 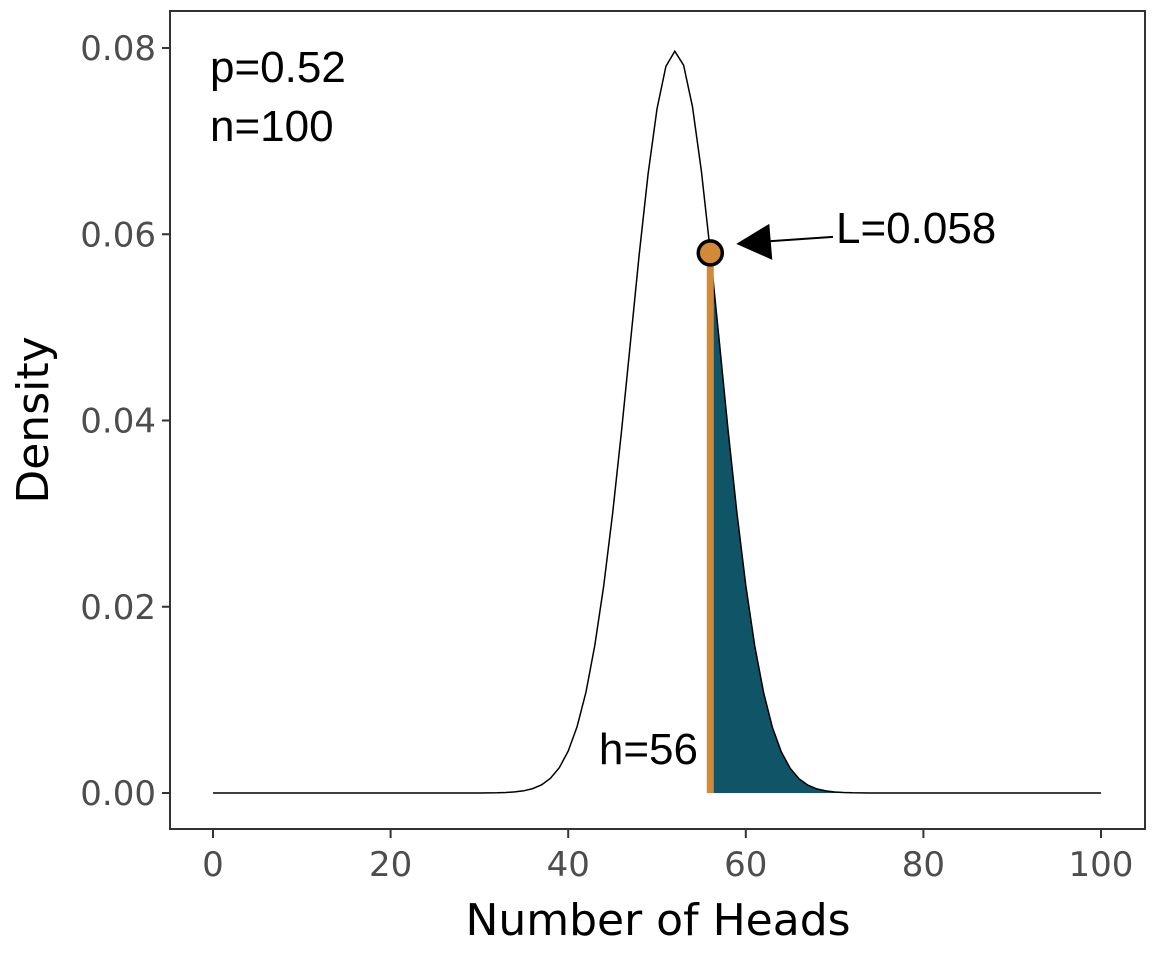 What do you see at coordinates (118, 422) in the screenshot?
I see `y-tick-label: 0.04` at bounding box center [118, 422].